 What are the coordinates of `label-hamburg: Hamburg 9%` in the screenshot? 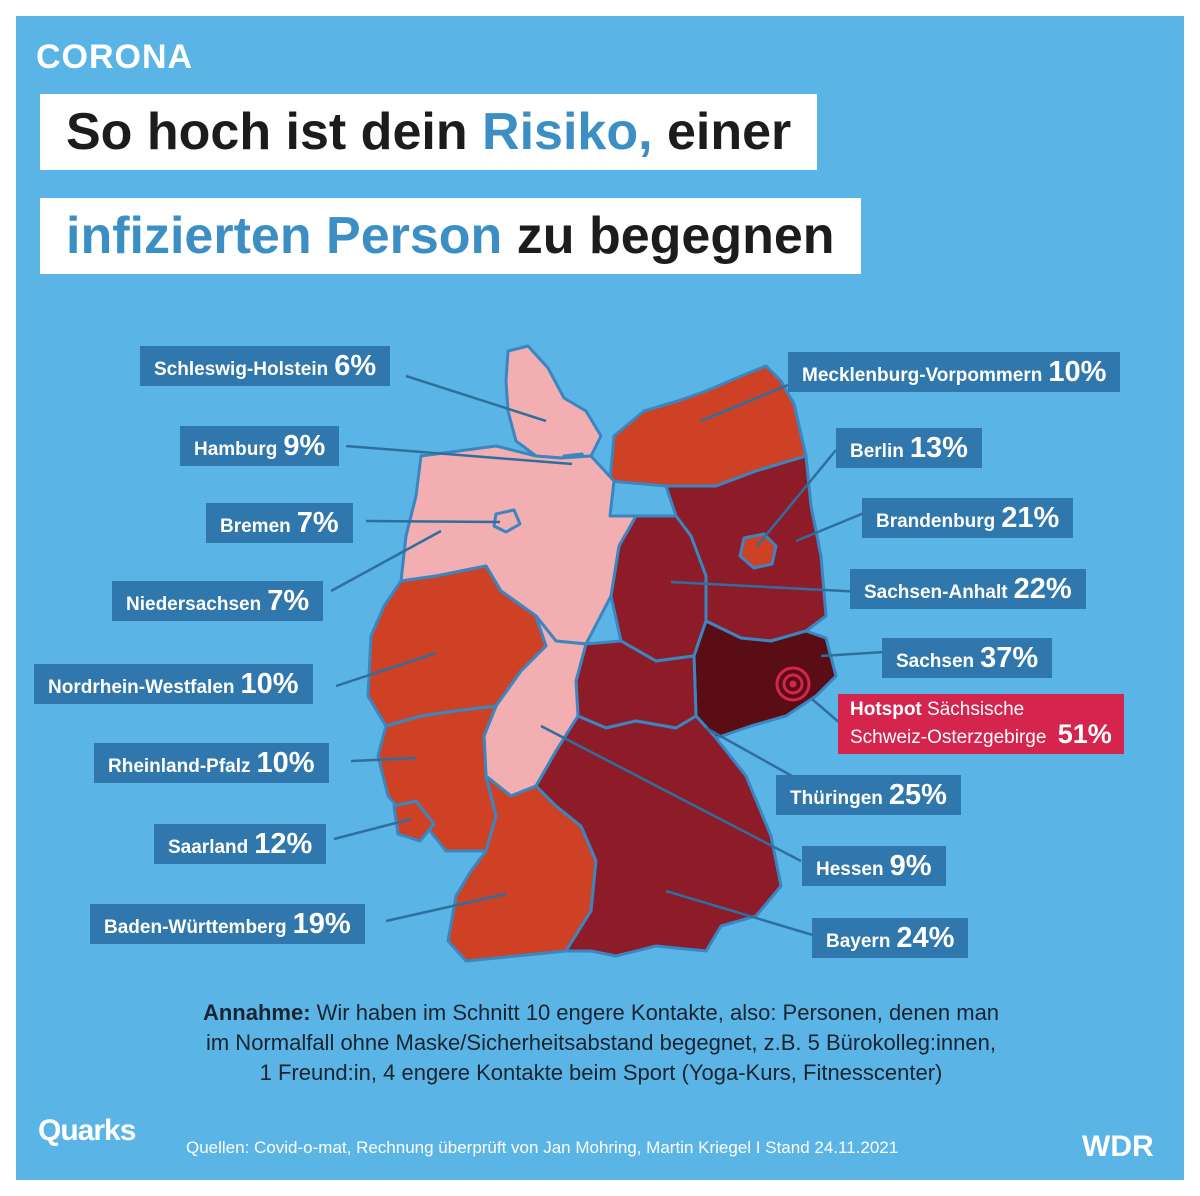 It's located at (260, 446).